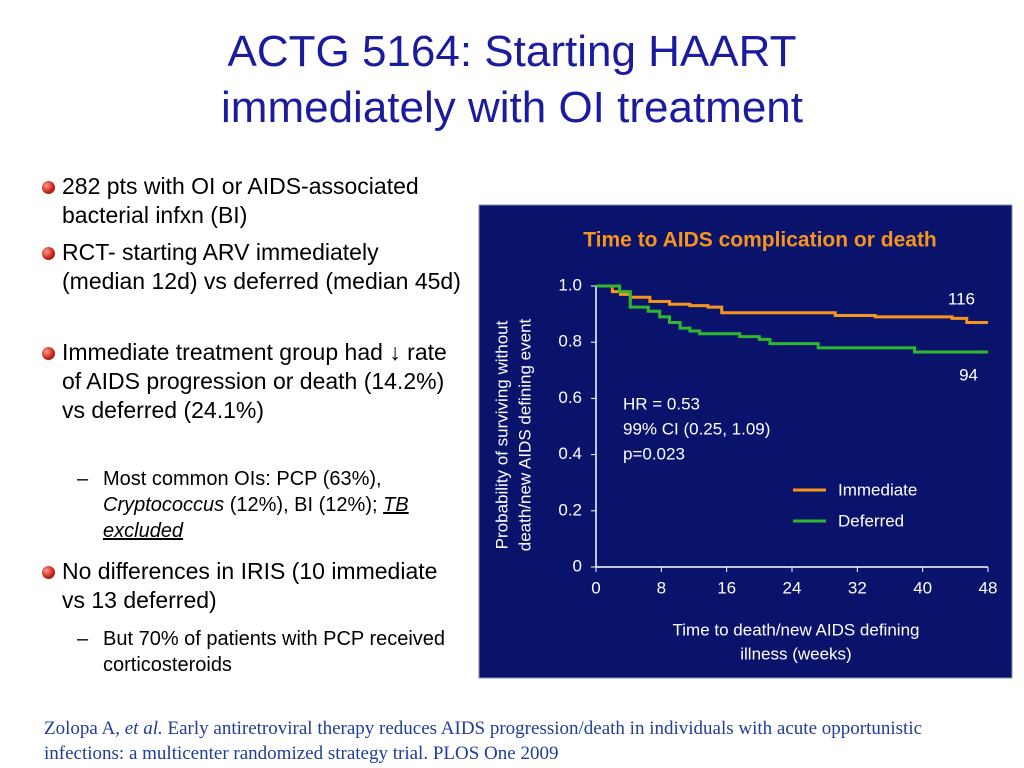 This screenshot has height=768, width=1024. I want to click on x-axis-label: illness (weeks), so click(795, 653).